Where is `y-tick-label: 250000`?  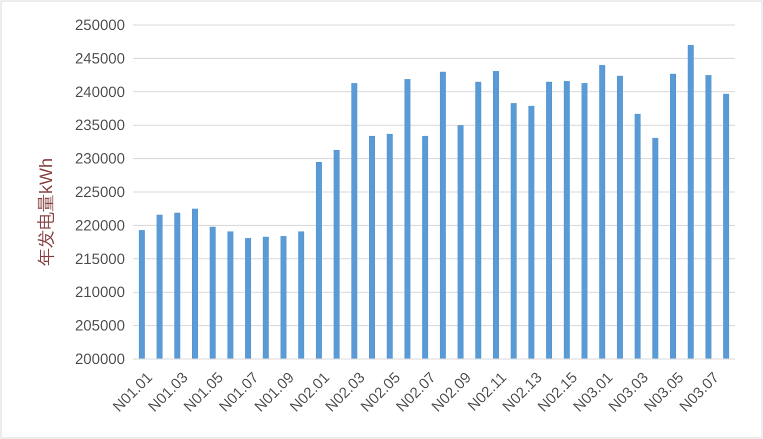 y-tick-label: 250000 is located at coordinates (99, 25).